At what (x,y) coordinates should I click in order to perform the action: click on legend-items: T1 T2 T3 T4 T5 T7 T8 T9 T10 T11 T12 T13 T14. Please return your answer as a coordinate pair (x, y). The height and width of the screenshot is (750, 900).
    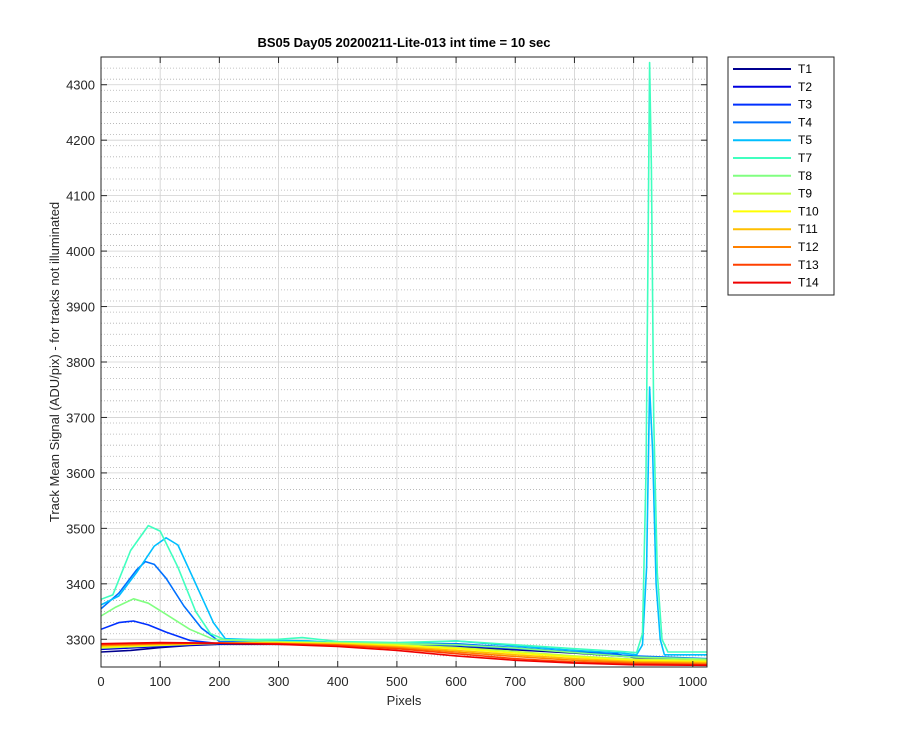
    Looking at the image, I should click on (776, 176).